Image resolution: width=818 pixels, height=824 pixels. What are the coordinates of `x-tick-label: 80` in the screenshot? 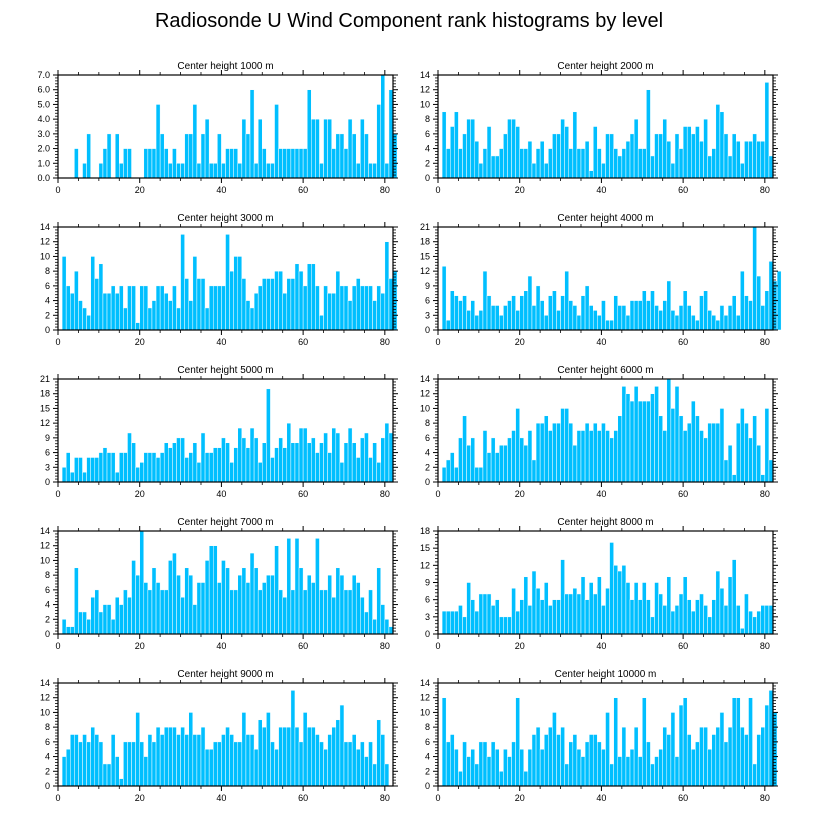 It's located at (385, 190).